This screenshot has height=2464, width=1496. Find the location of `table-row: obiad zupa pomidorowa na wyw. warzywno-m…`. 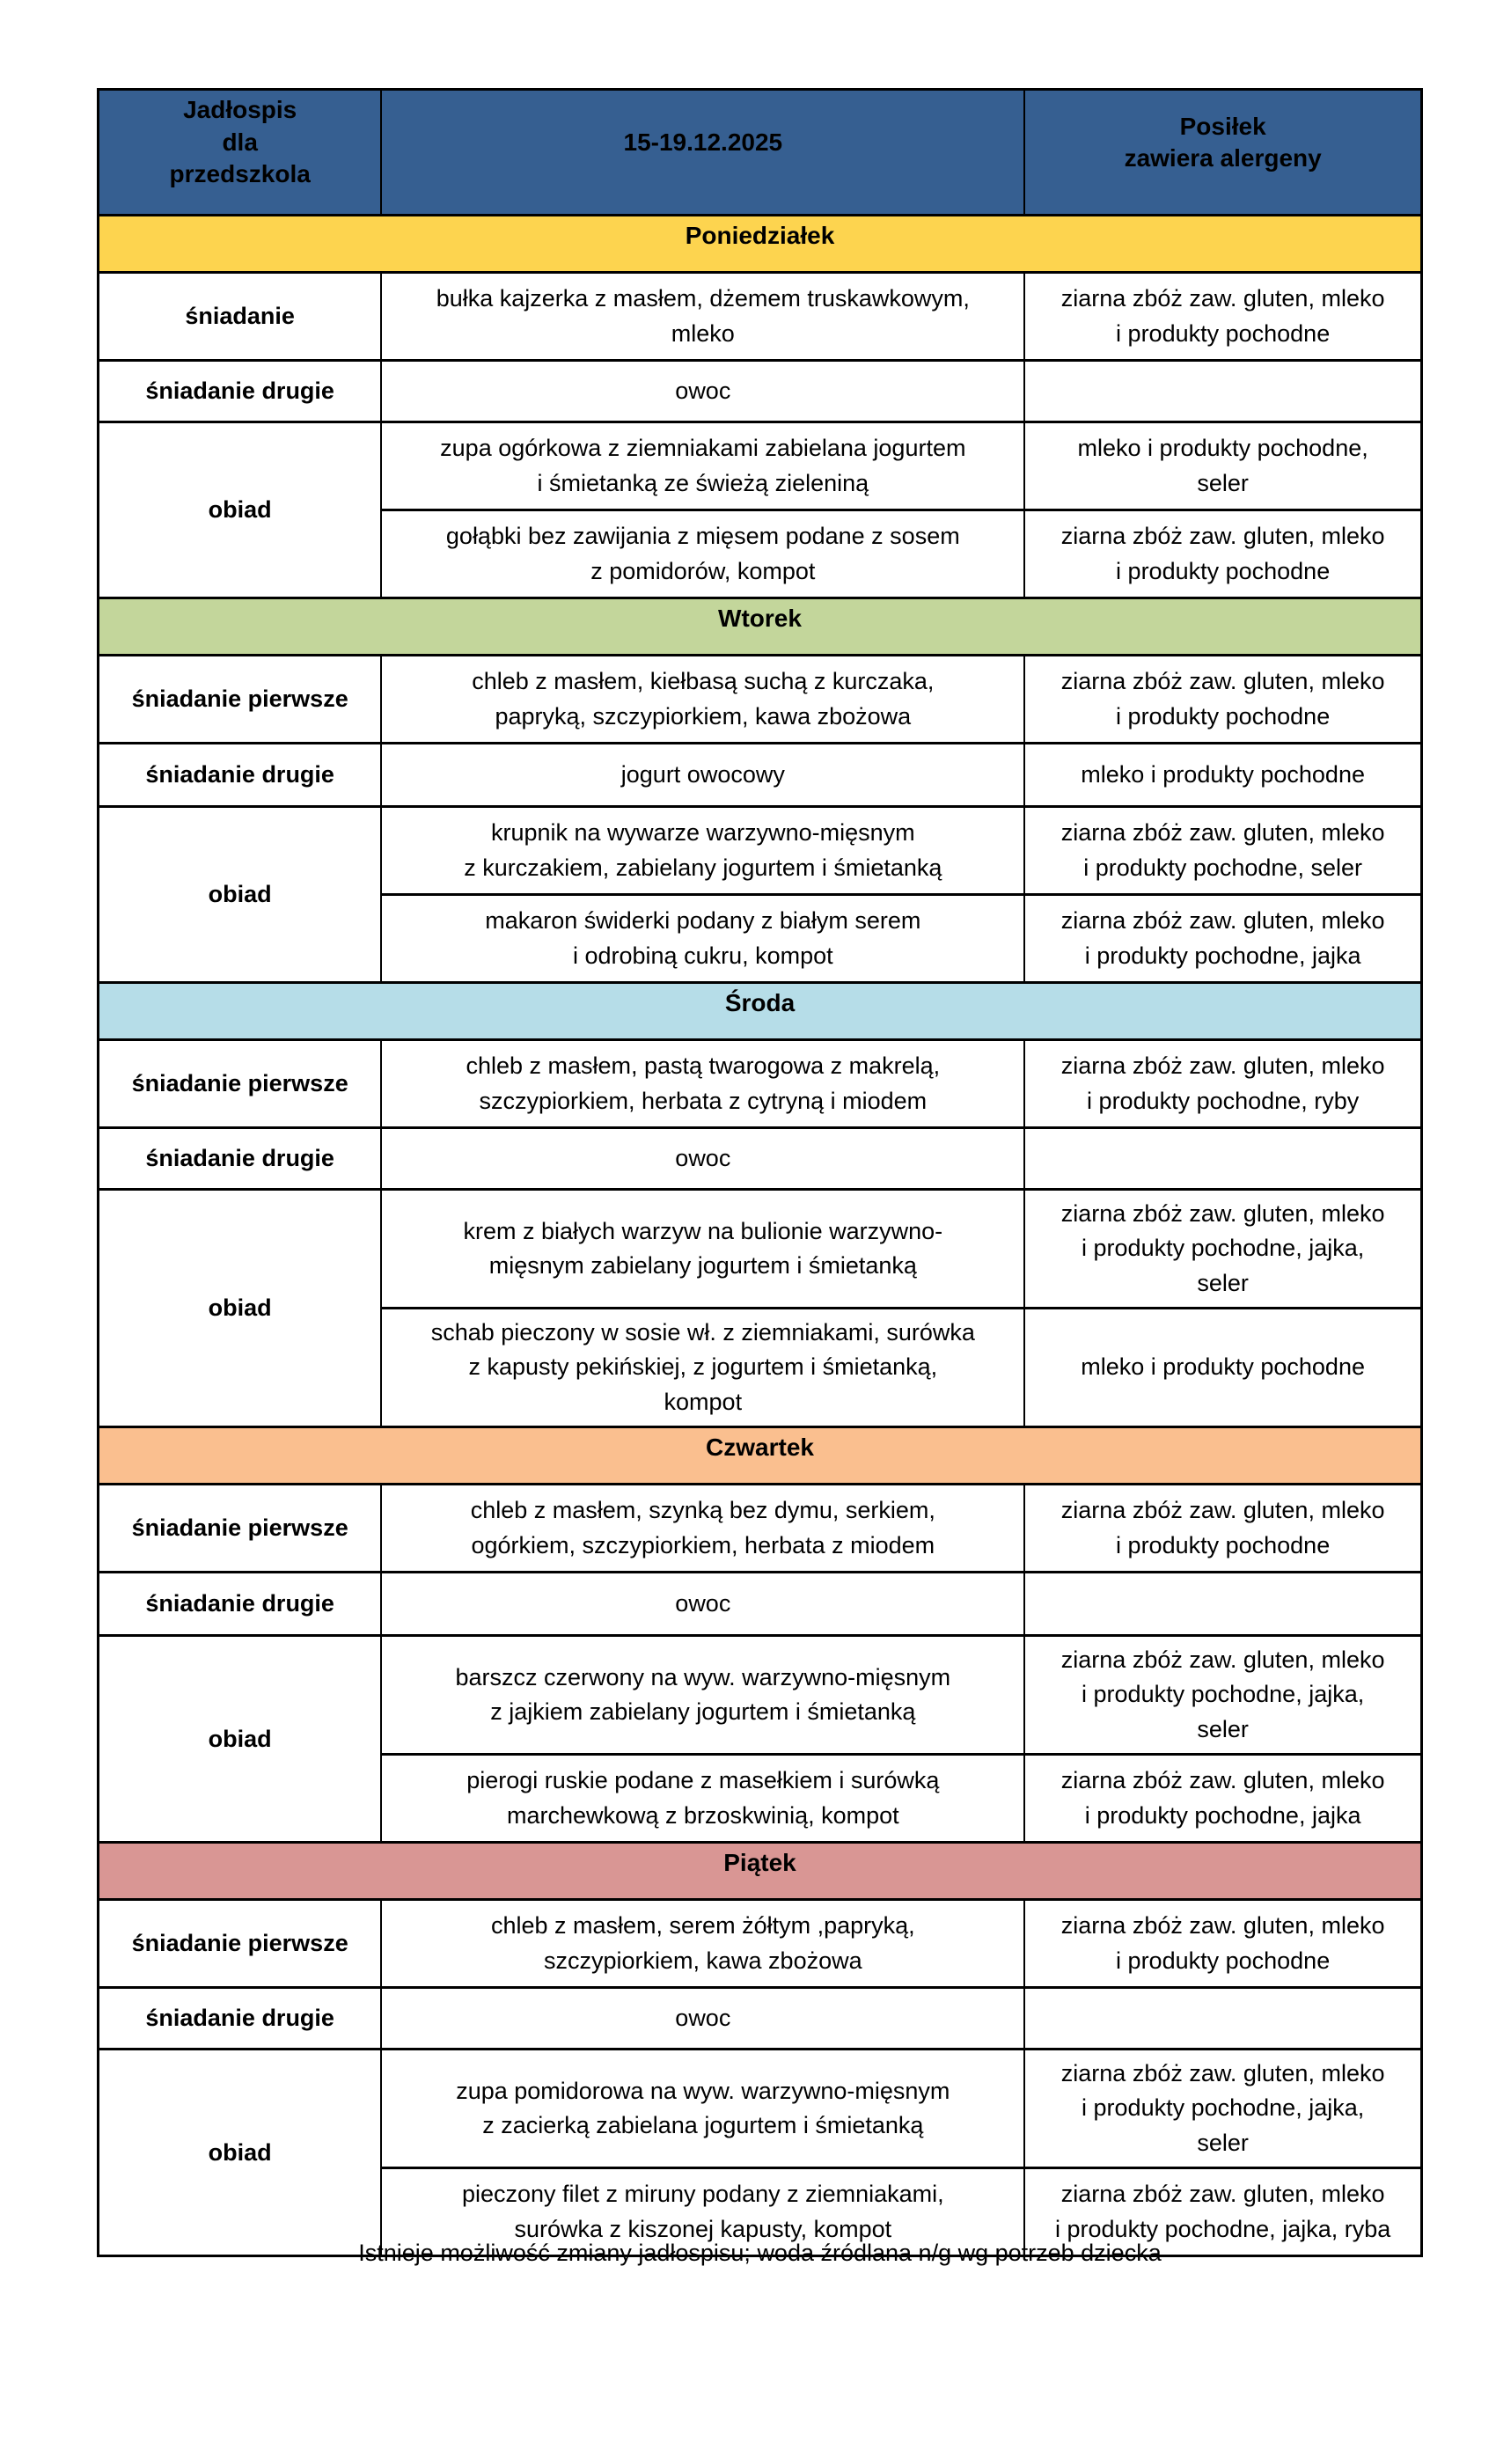

table-row: obiad zupa pomidorowa na wyw. warzywno-m… is located at coordinates (760, 2152).